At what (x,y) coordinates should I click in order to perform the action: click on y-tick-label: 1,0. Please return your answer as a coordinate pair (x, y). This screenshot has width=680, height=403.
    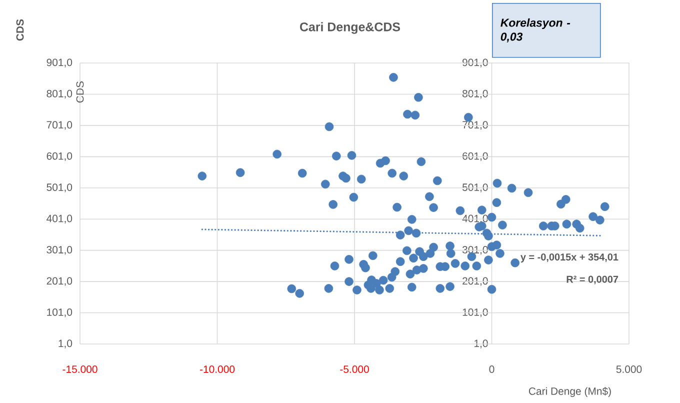
    Looking at the image, I should click on (65, 344).